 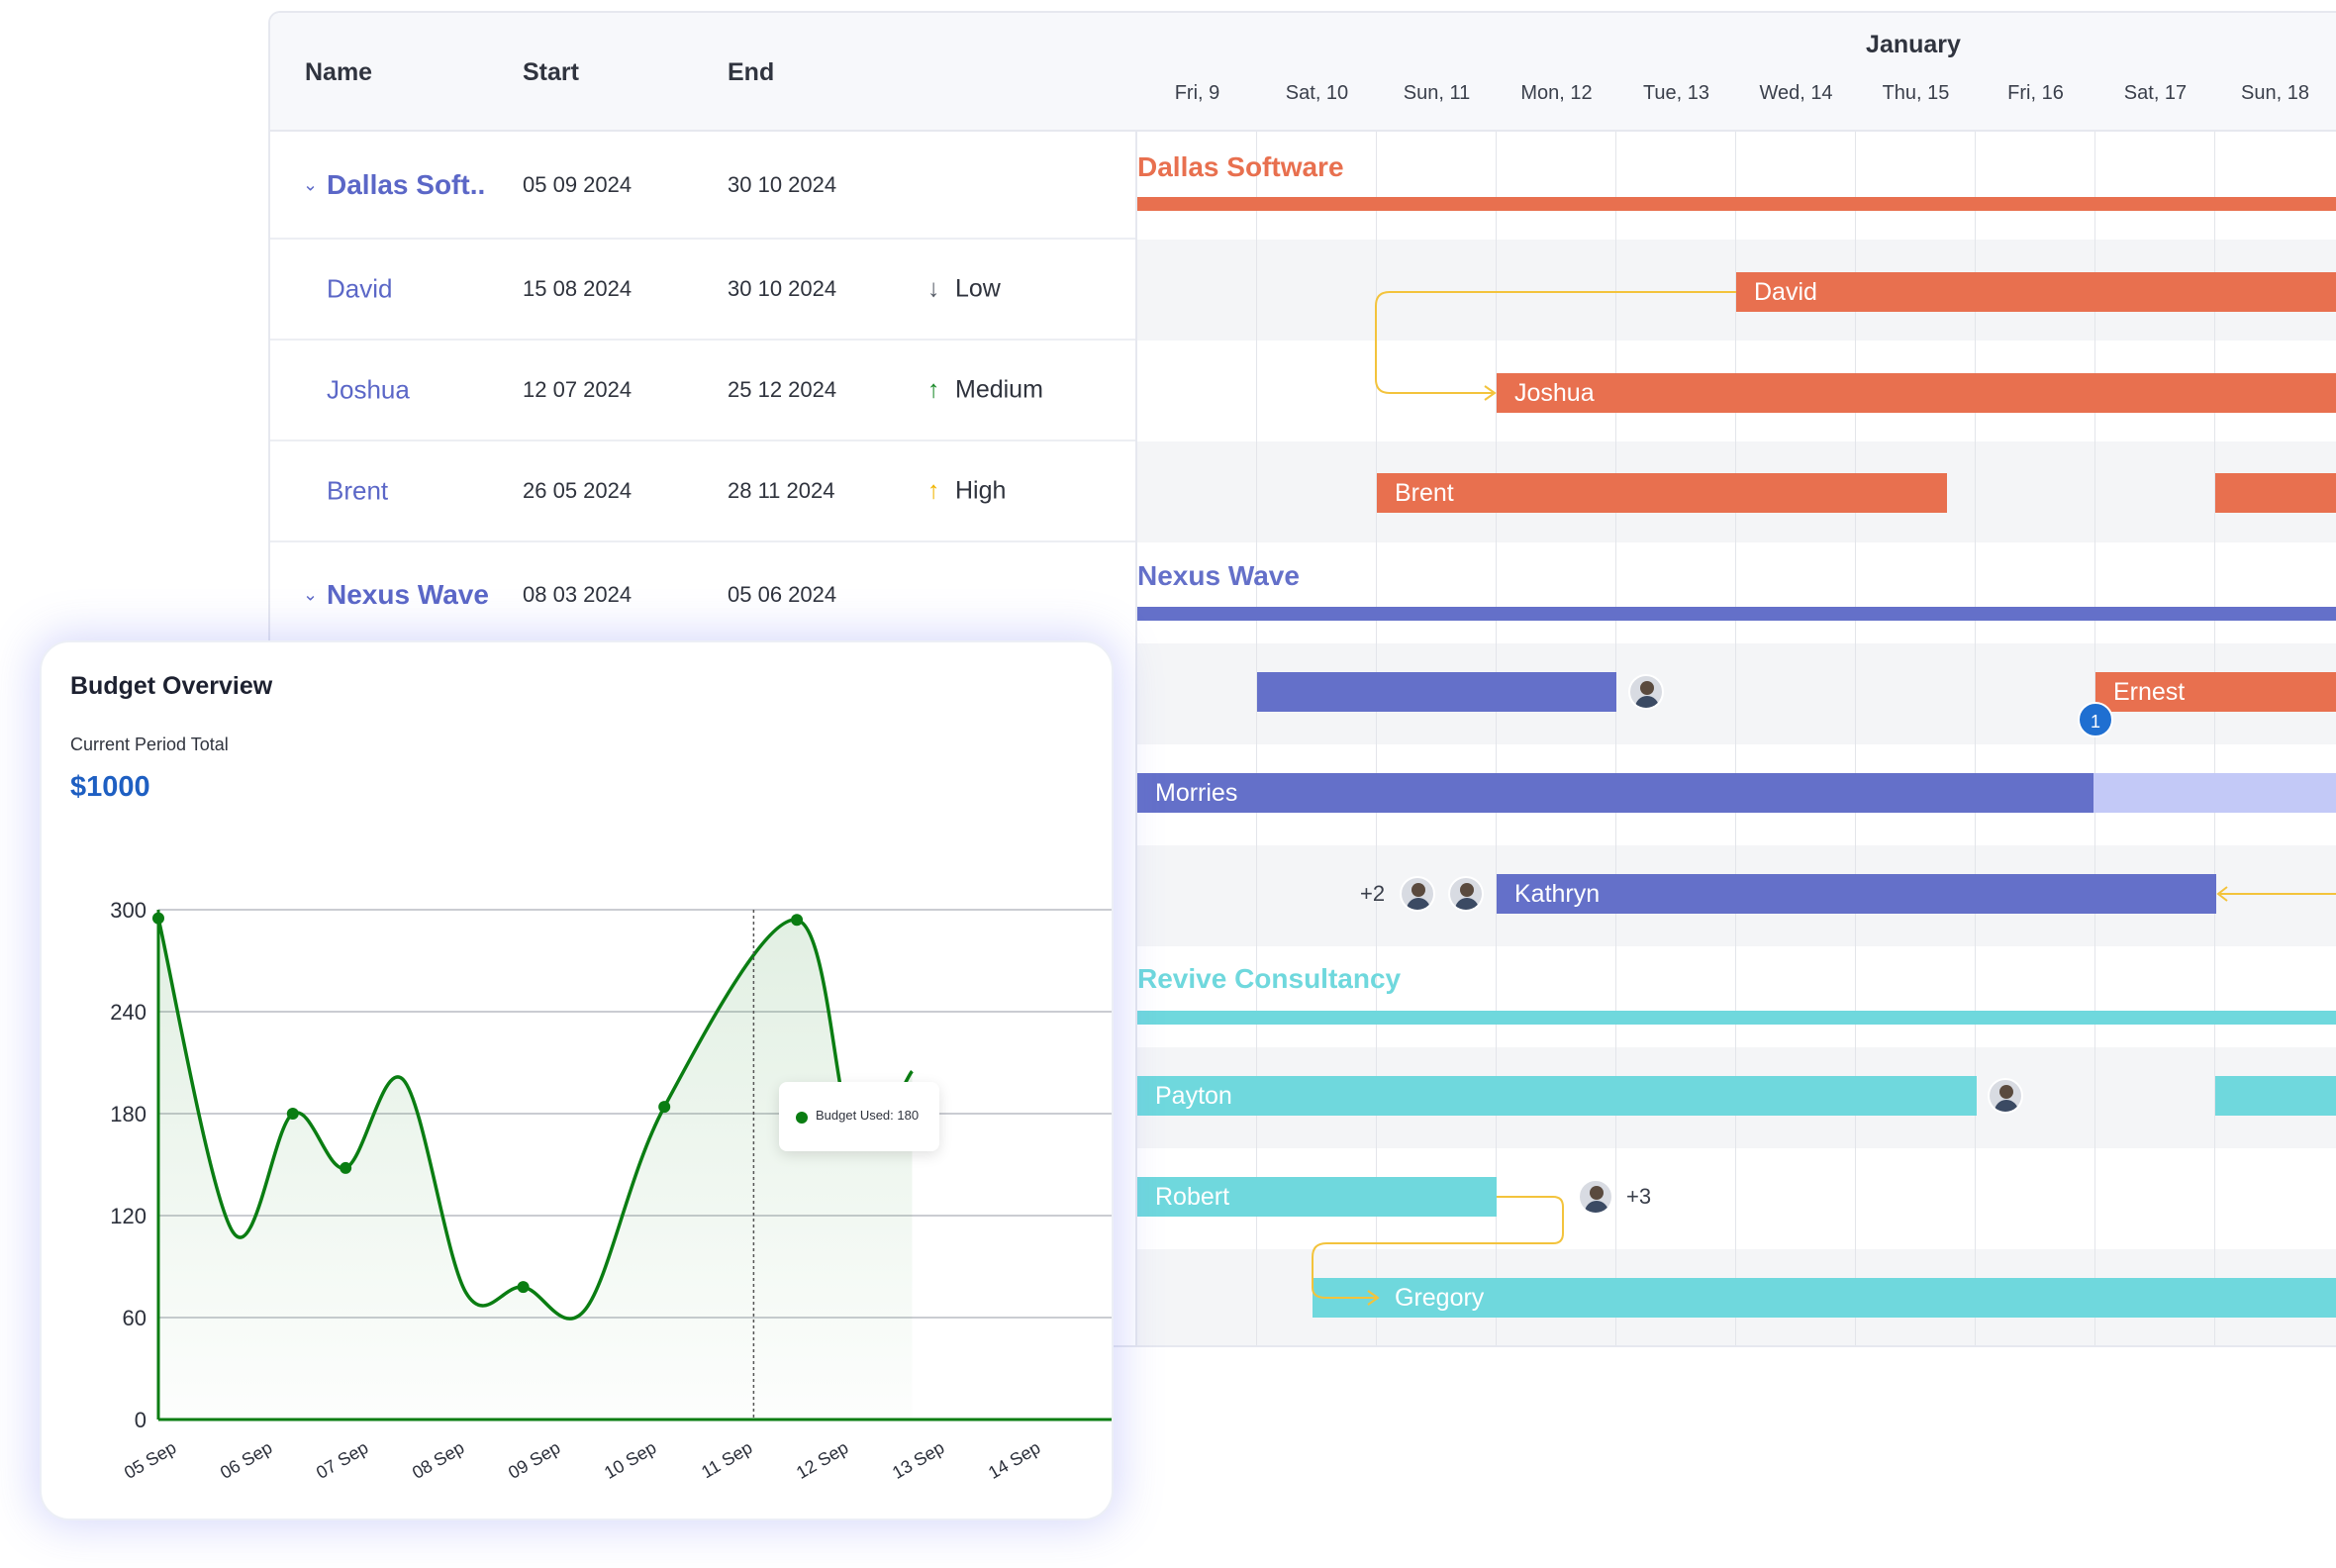 I want to click on task-bar-robert: Robert, so click(x=1317, y=1197).